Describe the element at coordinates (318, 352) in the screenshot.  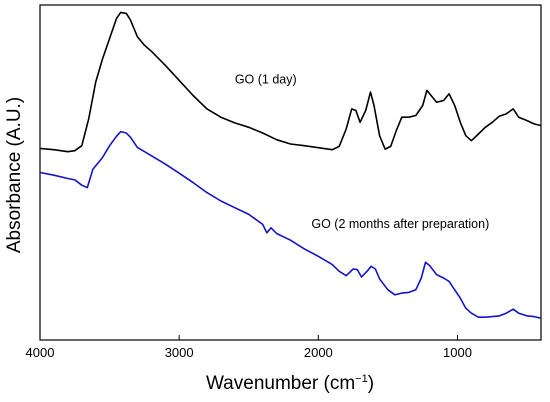
I see `x-tick-label-2000: 2000` at that location.